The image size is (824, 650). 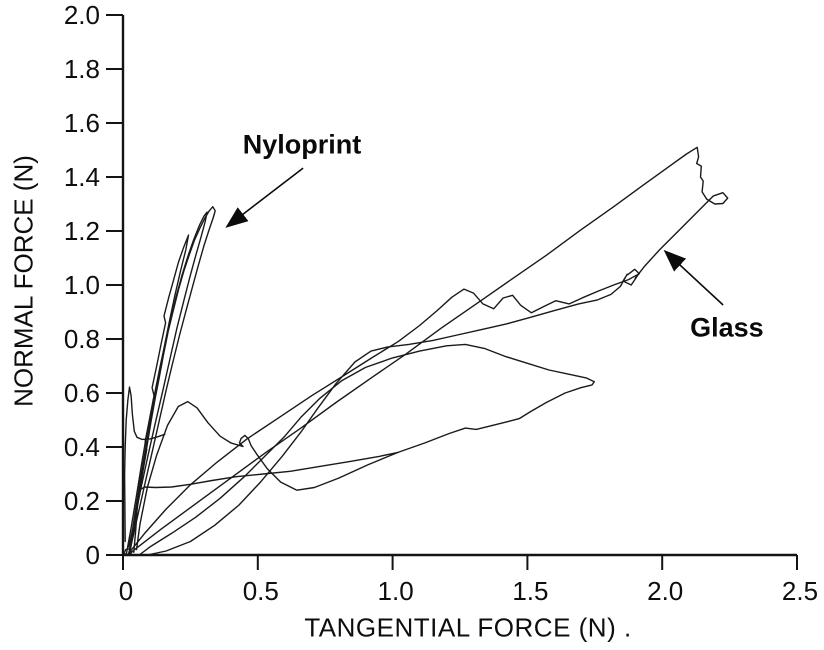 I want to click on y-tick-label: 0.4, so click(x=82, y=447).